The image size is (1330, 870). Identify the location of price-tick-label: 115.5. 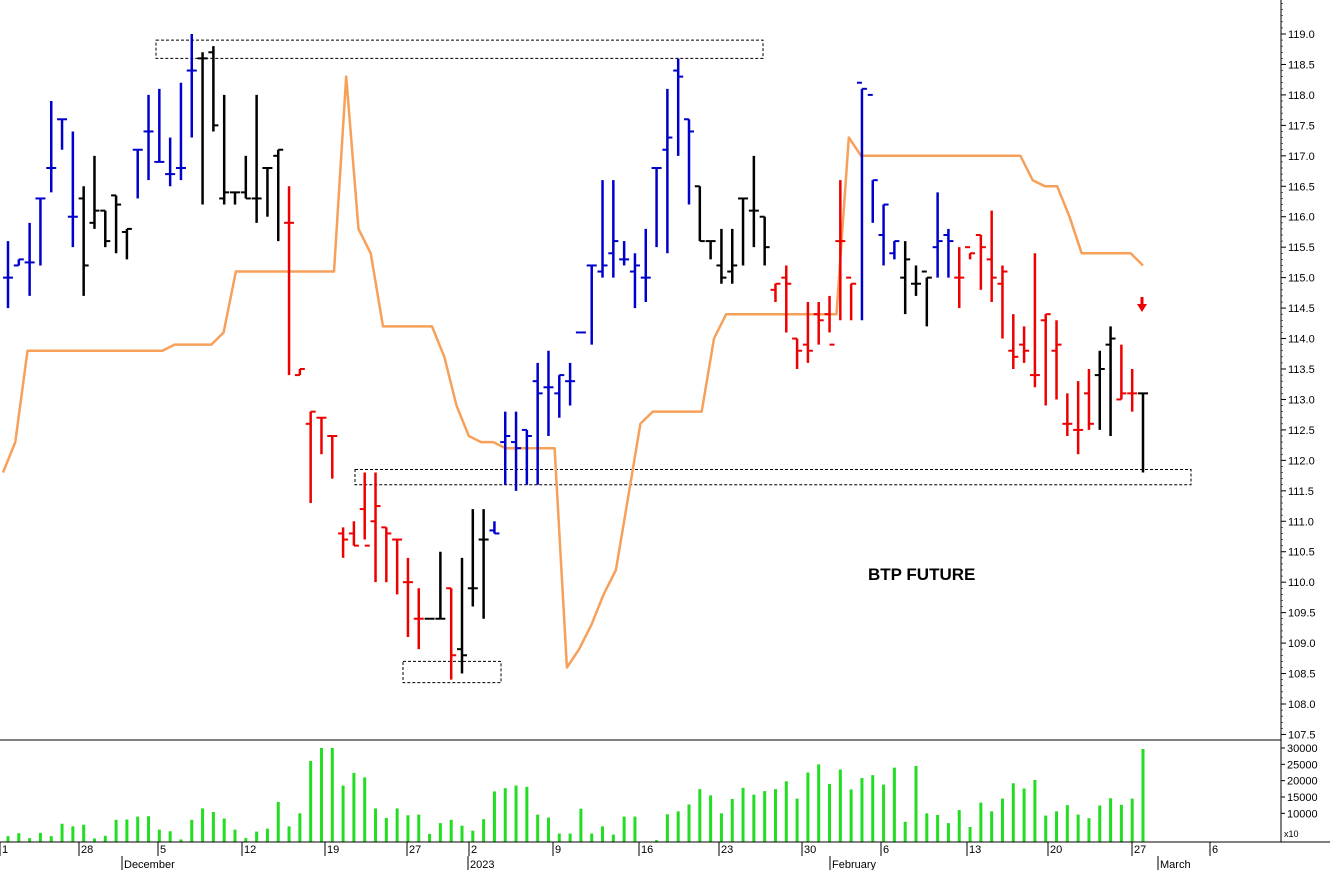
(1301, 248).